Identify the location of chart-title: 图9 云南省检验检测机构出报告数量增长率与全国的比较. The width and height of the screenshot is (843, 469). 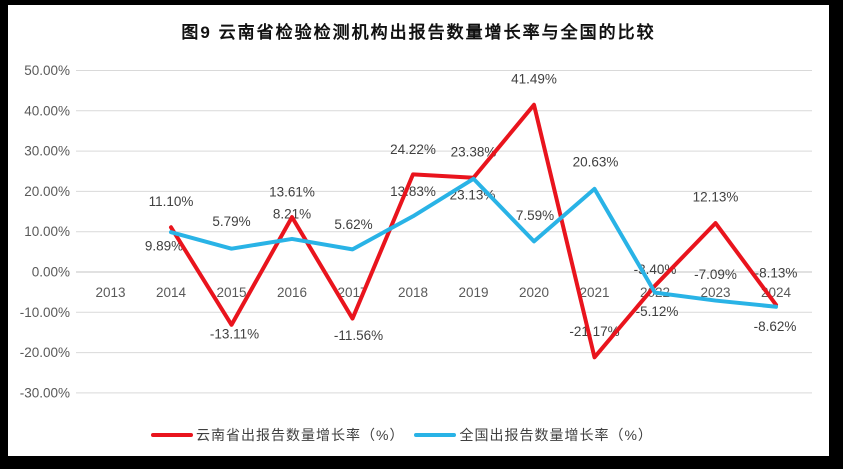
(418, 32).